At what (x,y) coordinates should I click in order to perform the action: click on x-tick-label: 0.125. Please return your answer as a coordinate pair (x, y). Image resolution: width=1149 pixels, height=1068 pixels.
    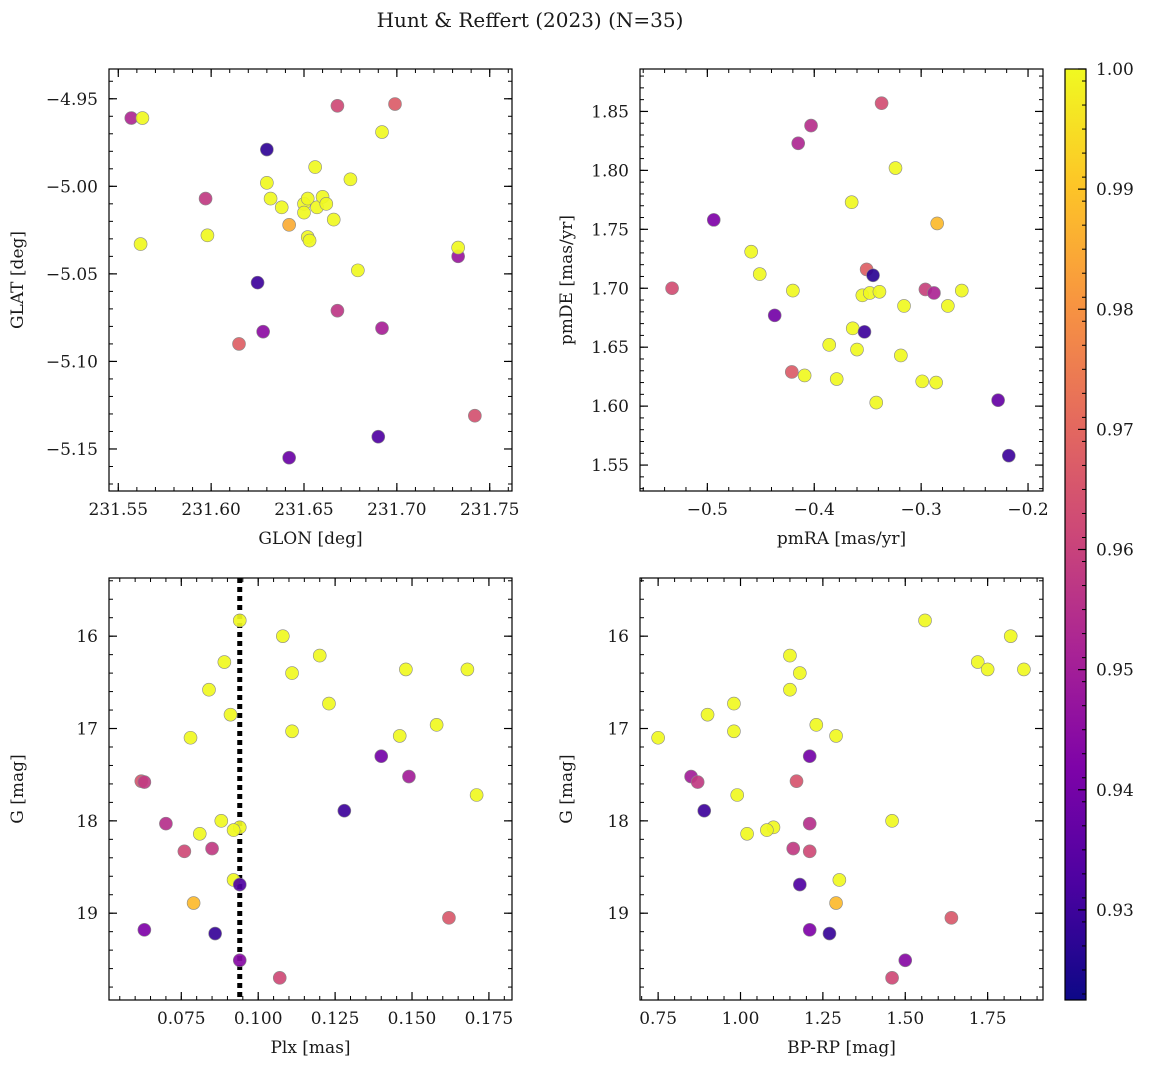
    Looking at the image, I should click on (335, 1019).